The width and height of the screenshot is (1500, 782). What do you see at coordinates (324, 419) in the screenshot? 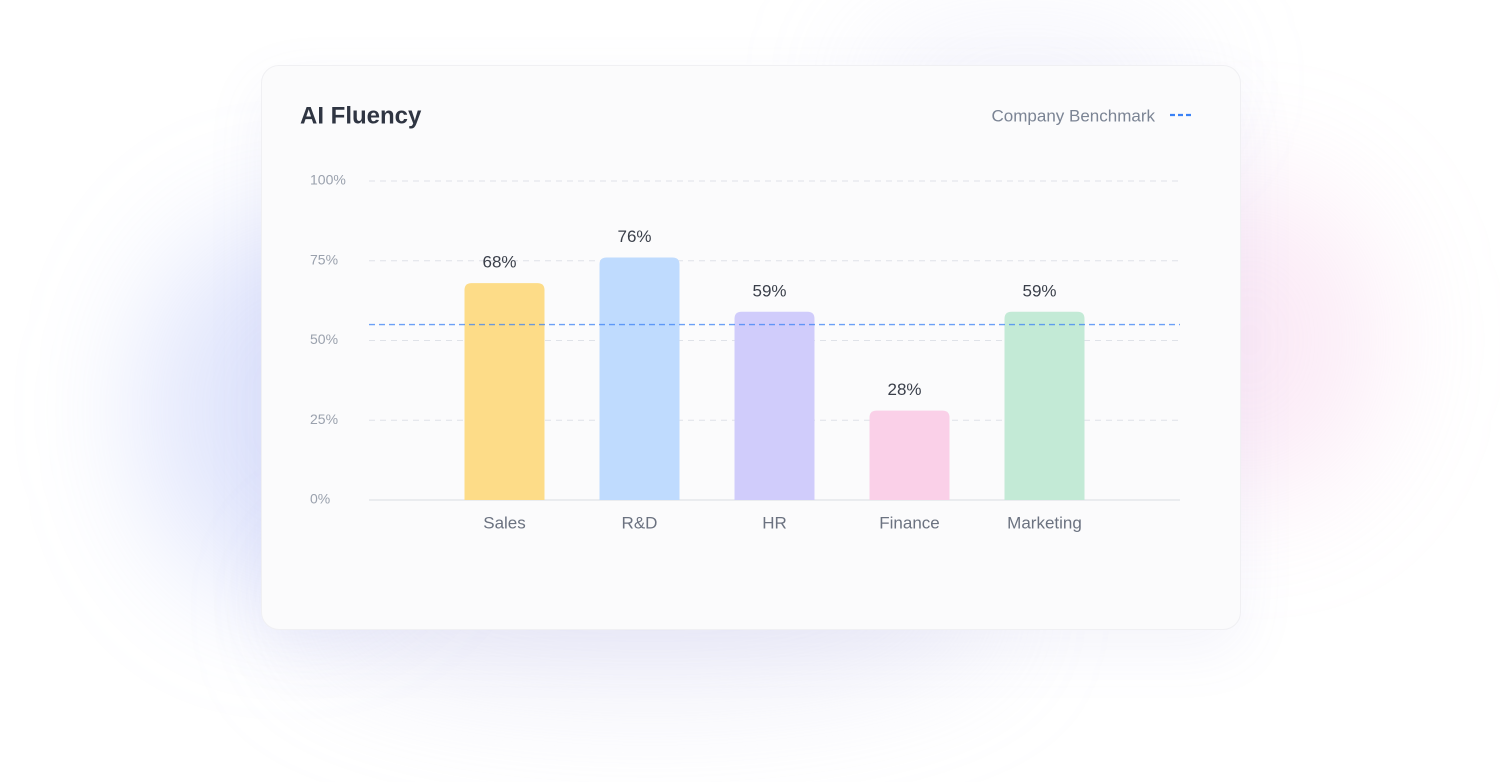
I see `y-tick-label: 25%` at bounding box center [324, 419].